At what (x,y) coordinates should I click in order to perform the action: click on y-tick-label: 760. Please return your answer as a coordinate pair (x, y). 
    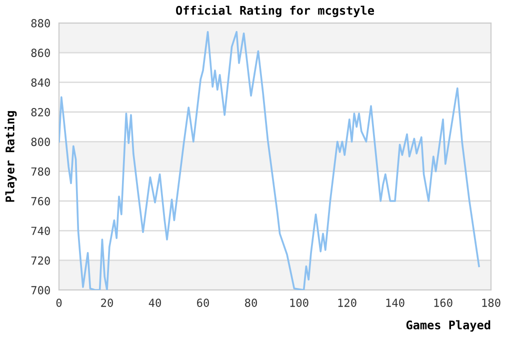
    Looking at the image, I should click on (40, 201).